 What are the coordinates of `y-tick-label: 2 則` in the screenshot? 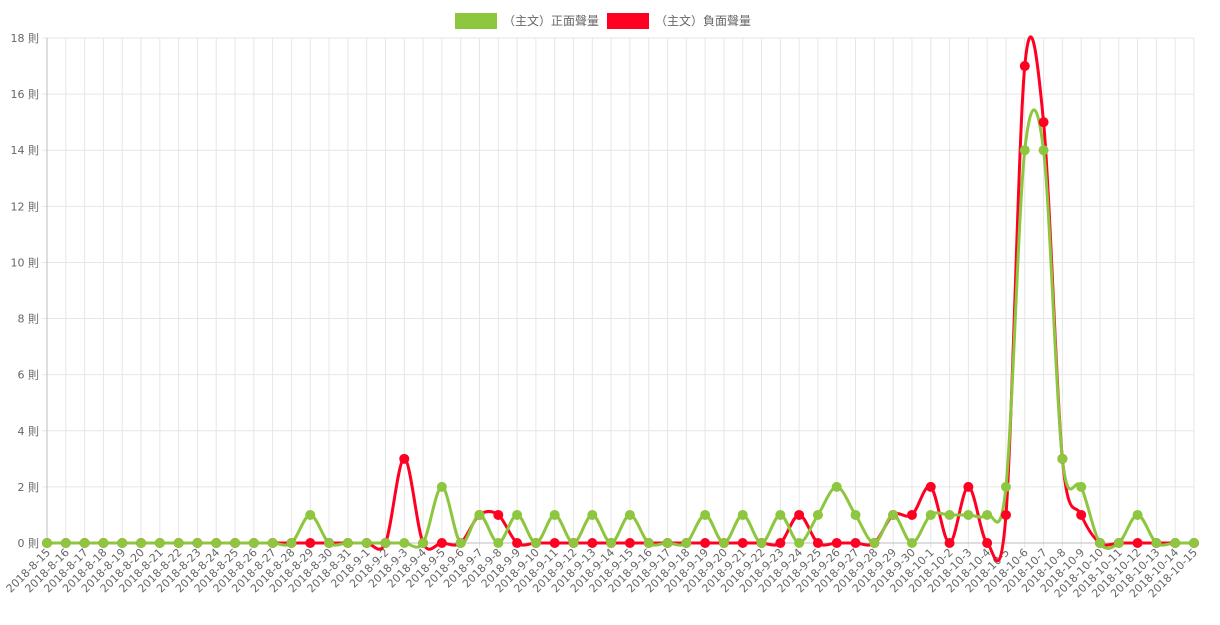 It's located at (29, 487).